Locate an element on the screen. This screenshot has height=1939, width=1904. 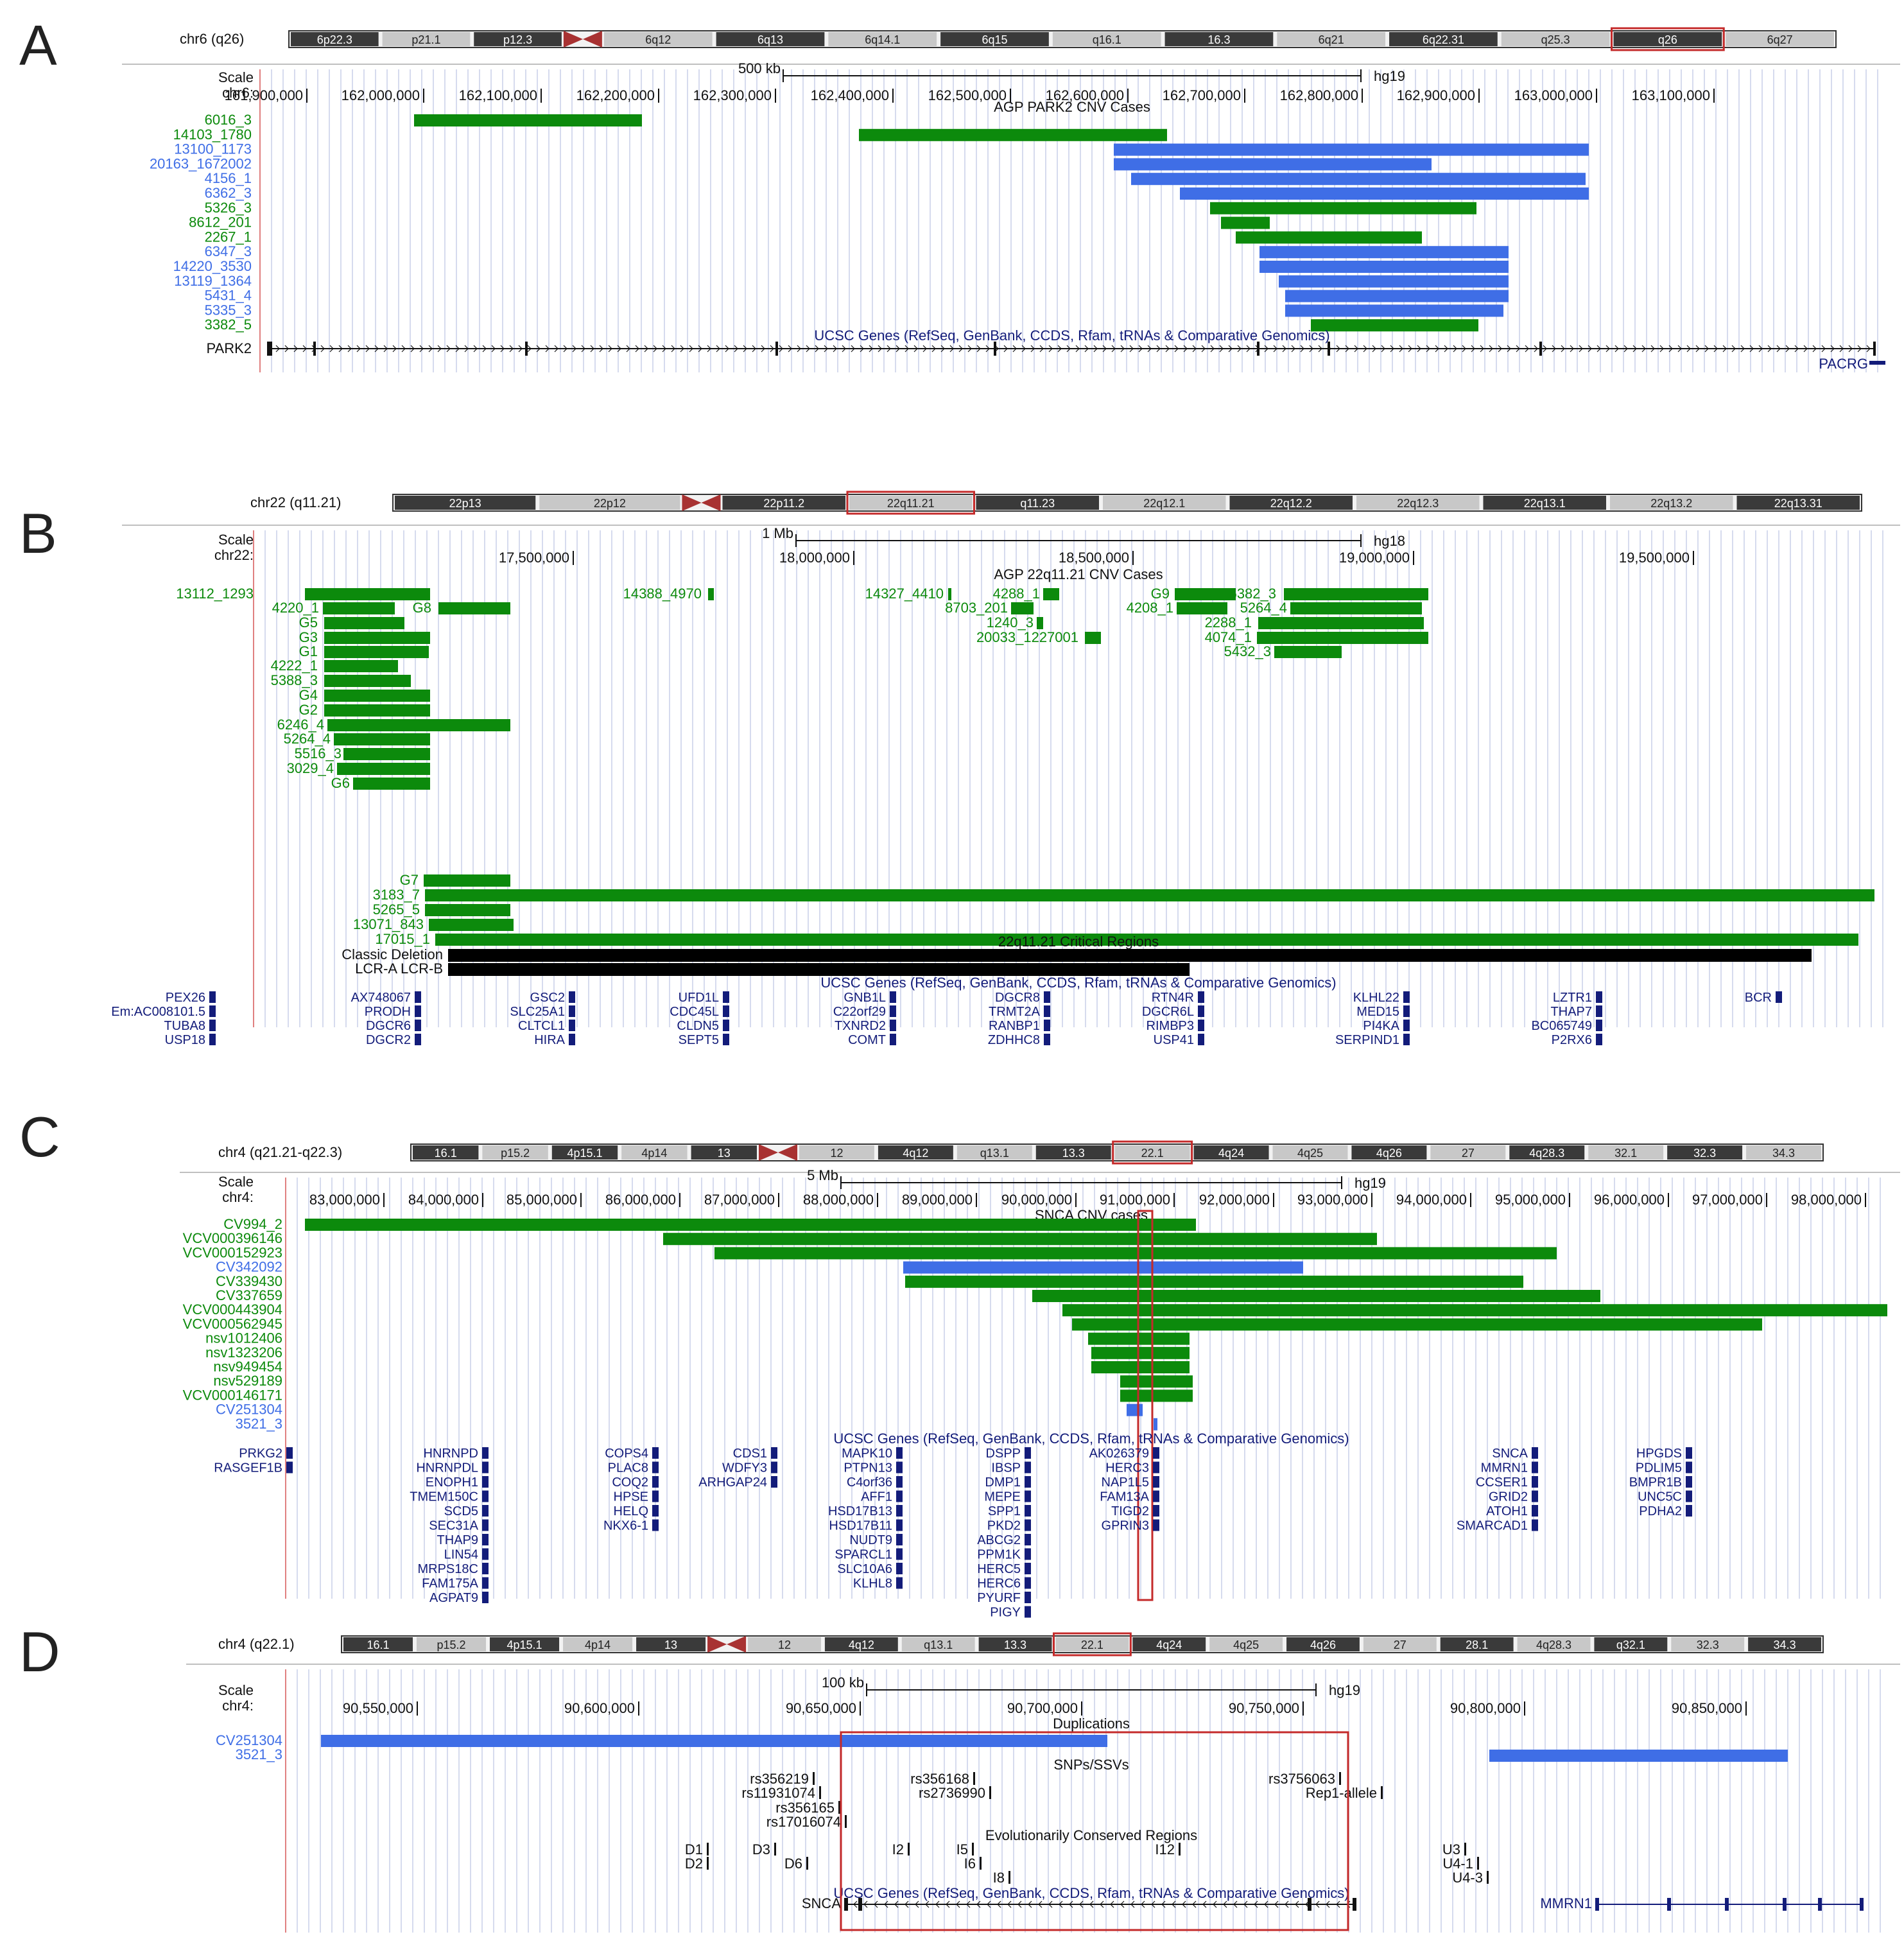
assembly-label: hg18 is located at coordinates (1389, 541).